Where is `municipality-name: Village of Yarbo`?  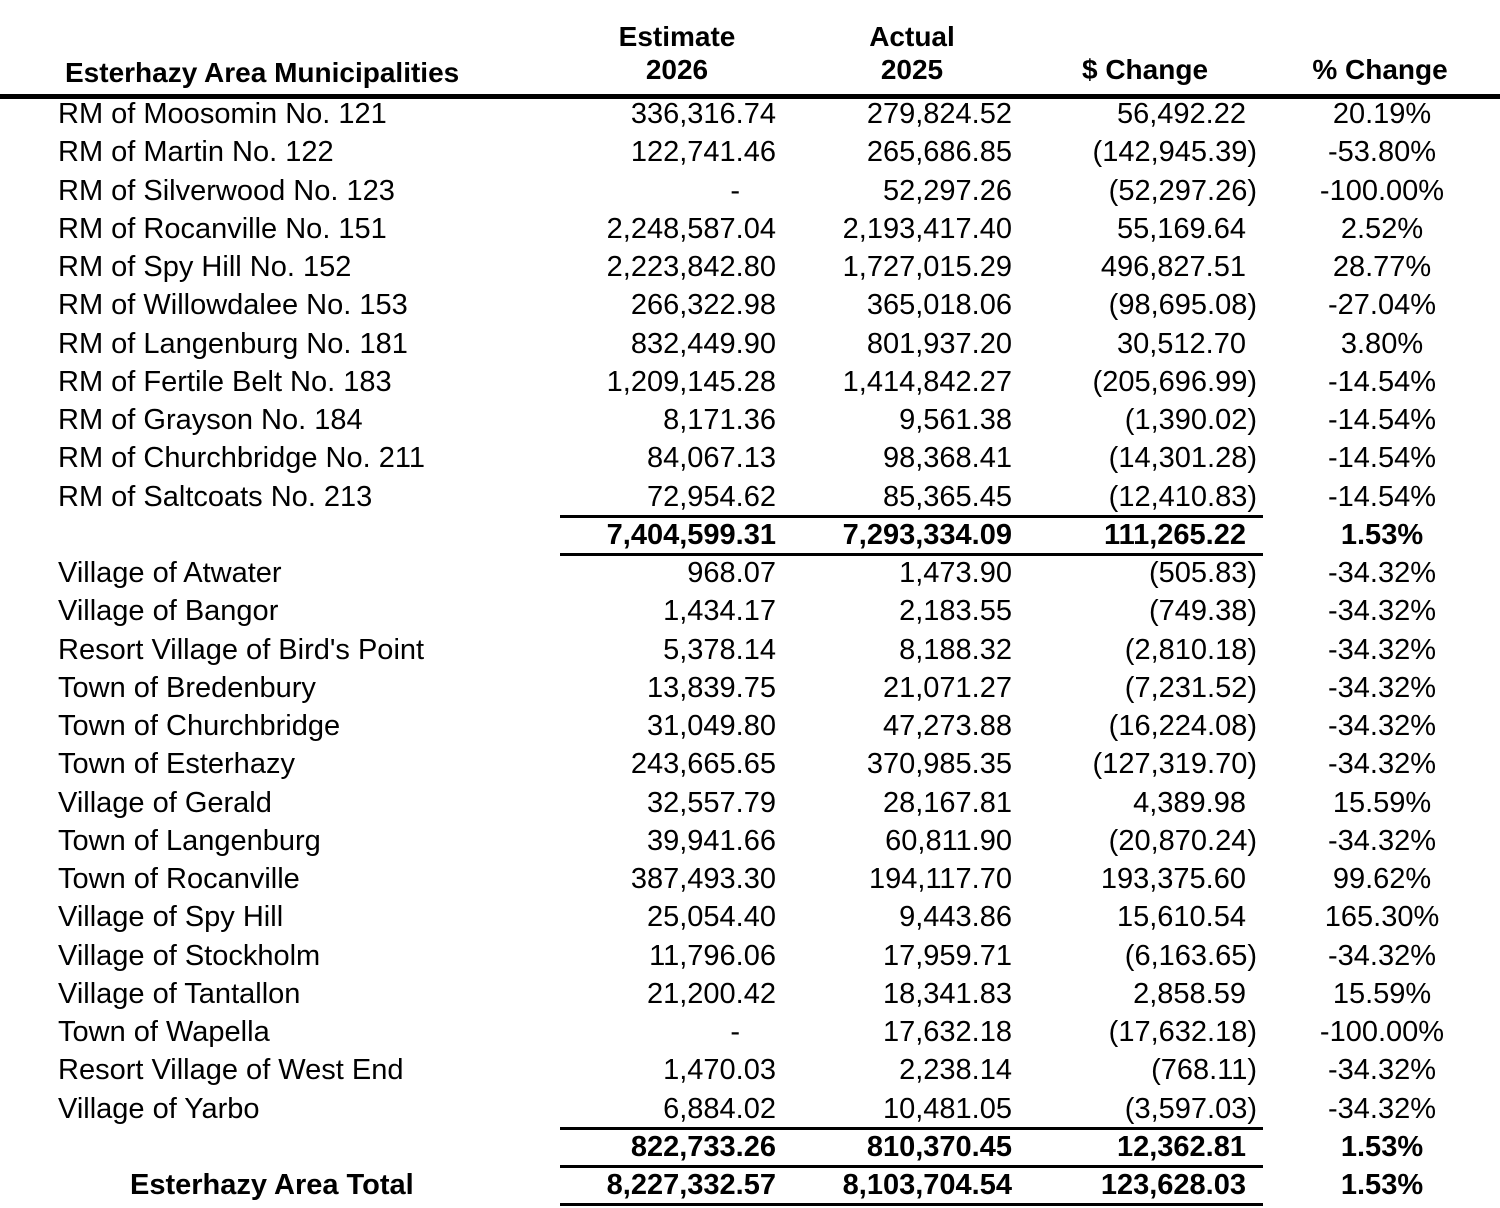 municipality-name: Village of Yarbo is located at coordinates (159, 1108).